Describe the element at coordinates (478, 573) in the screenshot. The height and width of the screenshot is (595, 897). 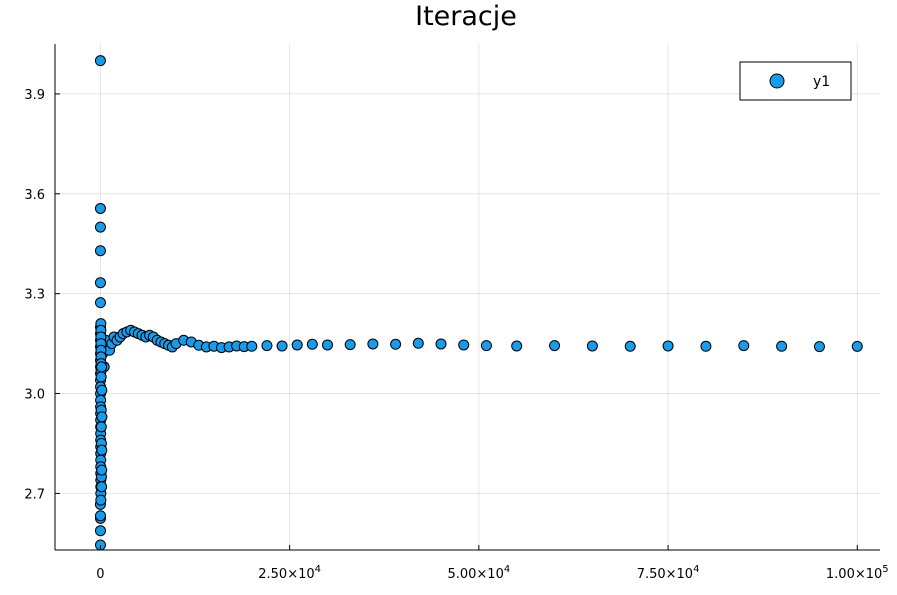
I see `x-tick-label: 5.00×10⁴` at that location.